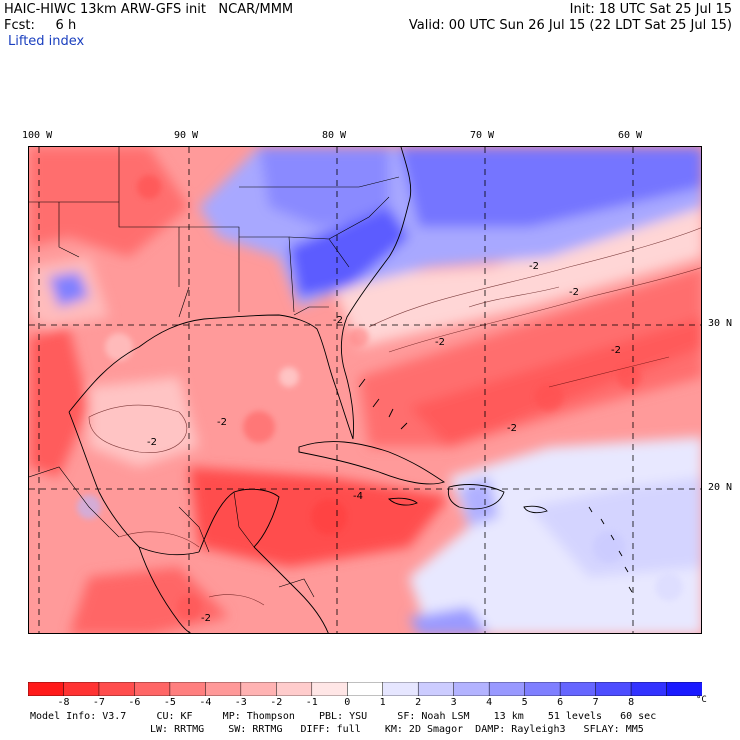 The height and width of the screenshot is (740, 740). What do you see at coordinates (177, 729) in the screenshot?
I see `footer-lw: LW: RRTMG` at bounding box center [177, 729].